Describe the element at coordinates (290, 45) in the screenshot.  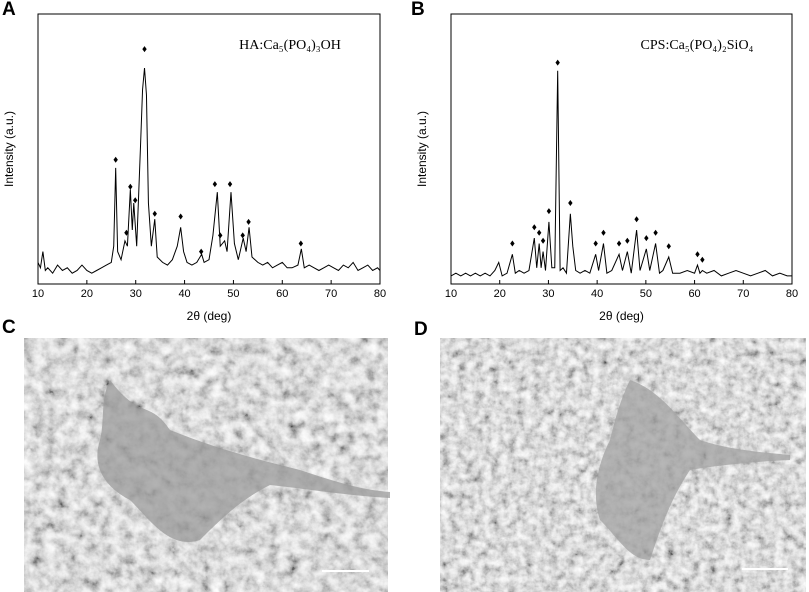
I see `annotation: HA:Ca₅(PO₄)₃OH` at that location.